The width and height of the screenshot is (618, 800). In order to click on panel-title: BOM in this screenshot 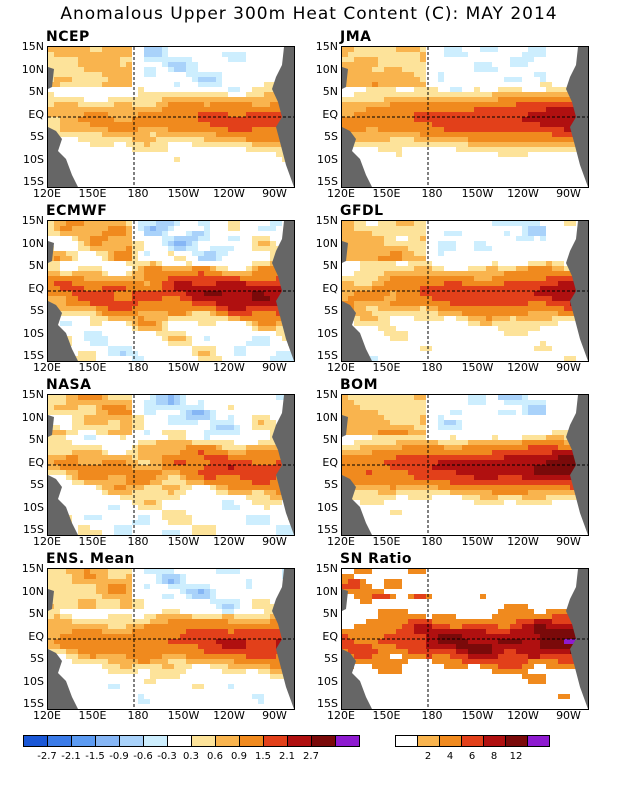, I will do `click(359, 385)`.